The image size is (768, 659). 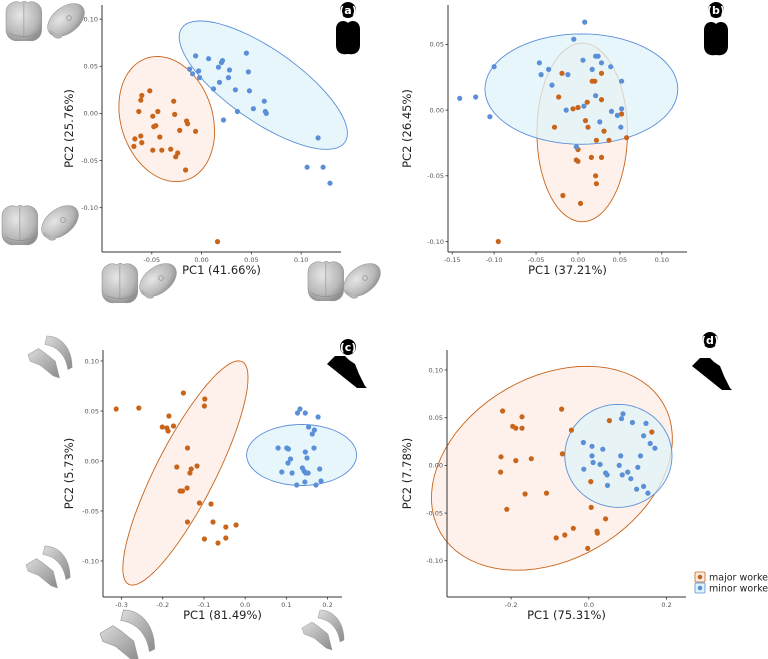 What do you see at coordinates (204, 605) in the screenshot?
I see `x-tick-label: -0.1` at bounding box center [204, 605].